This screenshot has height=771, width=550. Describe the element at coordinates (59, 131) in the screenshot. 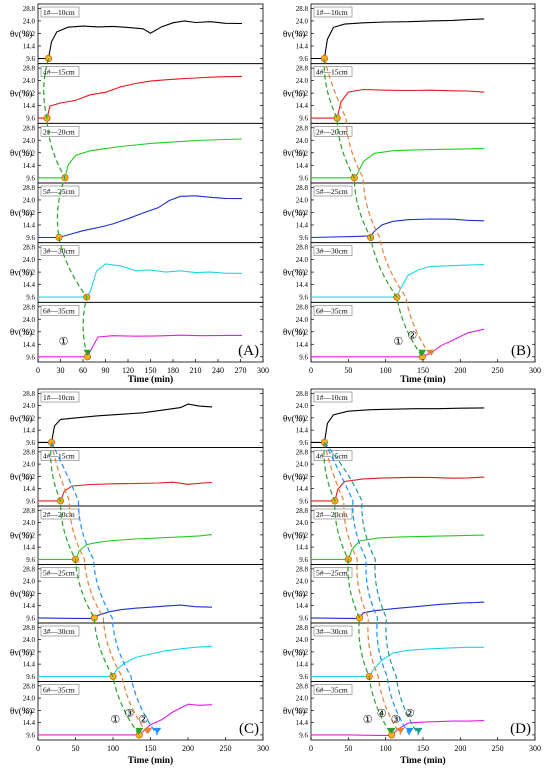

I see `legend-label: 2#—20cm` at that location.